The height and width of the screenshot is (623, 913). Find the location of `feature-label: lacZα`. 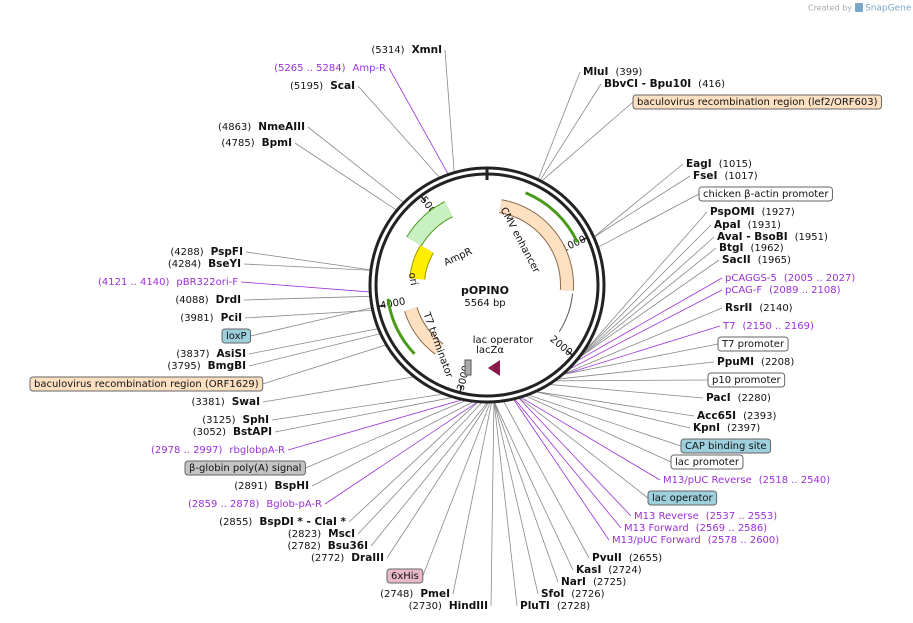

feature-label: lacZα is located at coordinates (490, 350).